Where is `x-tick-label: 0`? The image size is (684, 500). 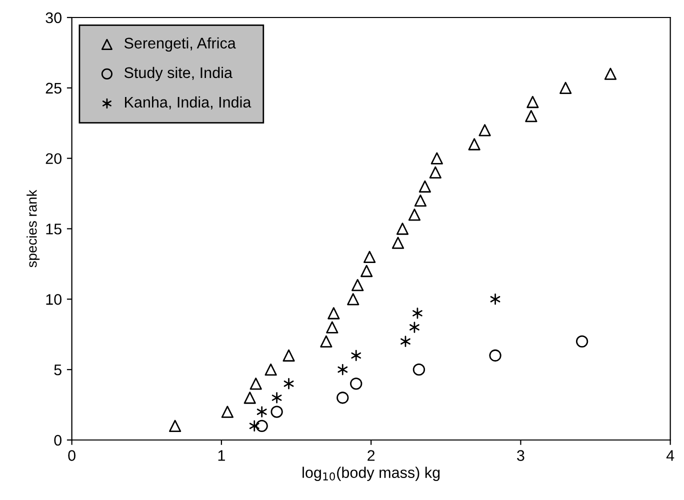 x-tick-label: 0 is located at coordinates (72, 455).